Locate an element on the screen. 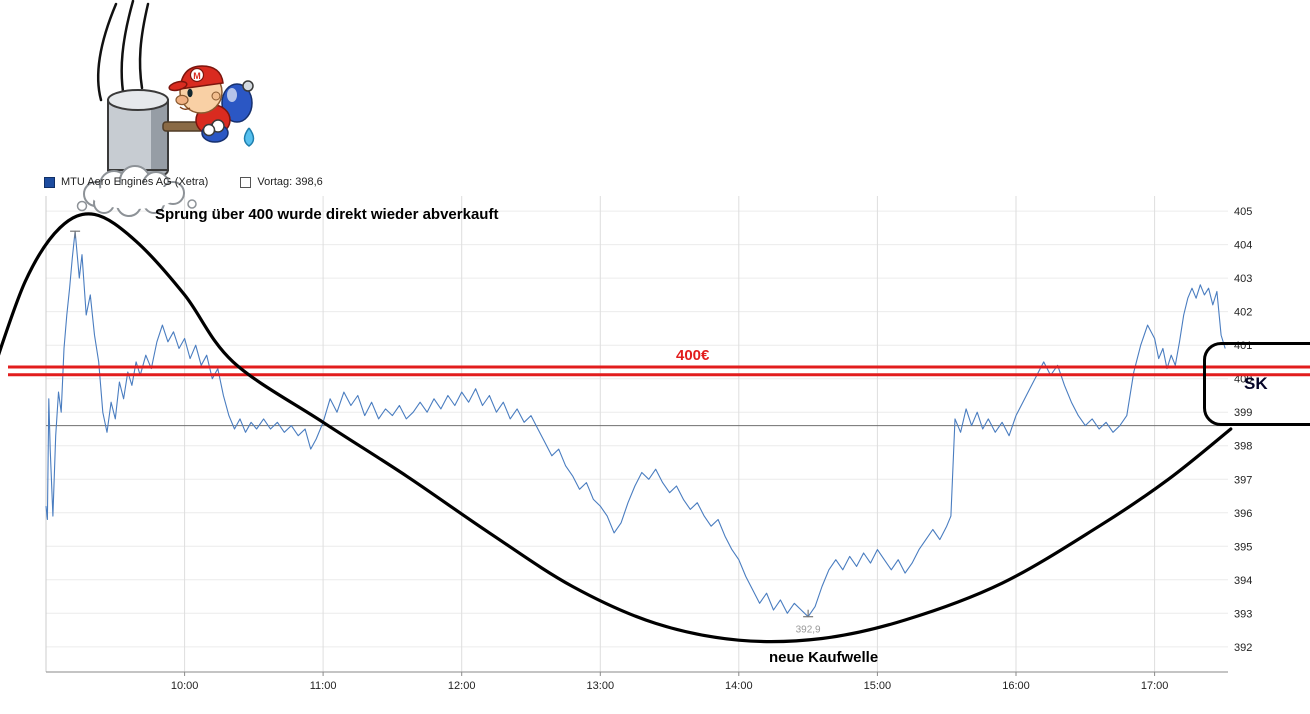 This screenshot has height=714, width=1310. svg-text: 14:00 is located at coordinates (739, 686).